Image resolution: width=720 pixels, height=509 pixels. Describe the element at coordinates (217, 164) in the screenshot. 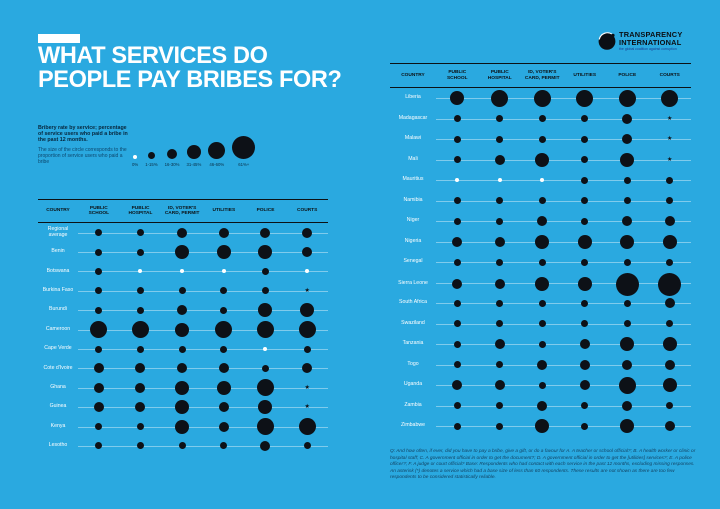

I see `legend-bucket-label: 46-60%` at that location.